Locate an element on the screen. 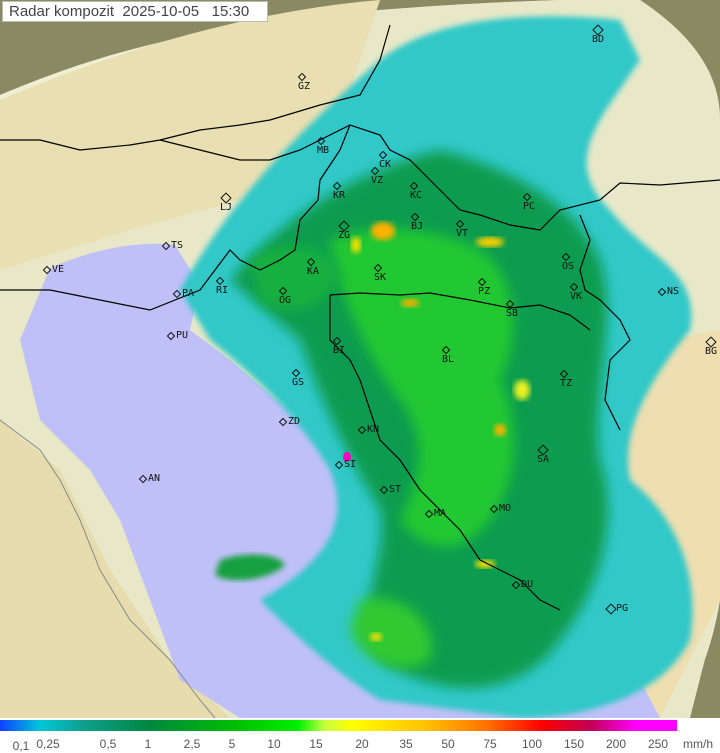 This screenshot has height=753, width=720. legend-label: 0,25 is located at coordinates (48, 744).